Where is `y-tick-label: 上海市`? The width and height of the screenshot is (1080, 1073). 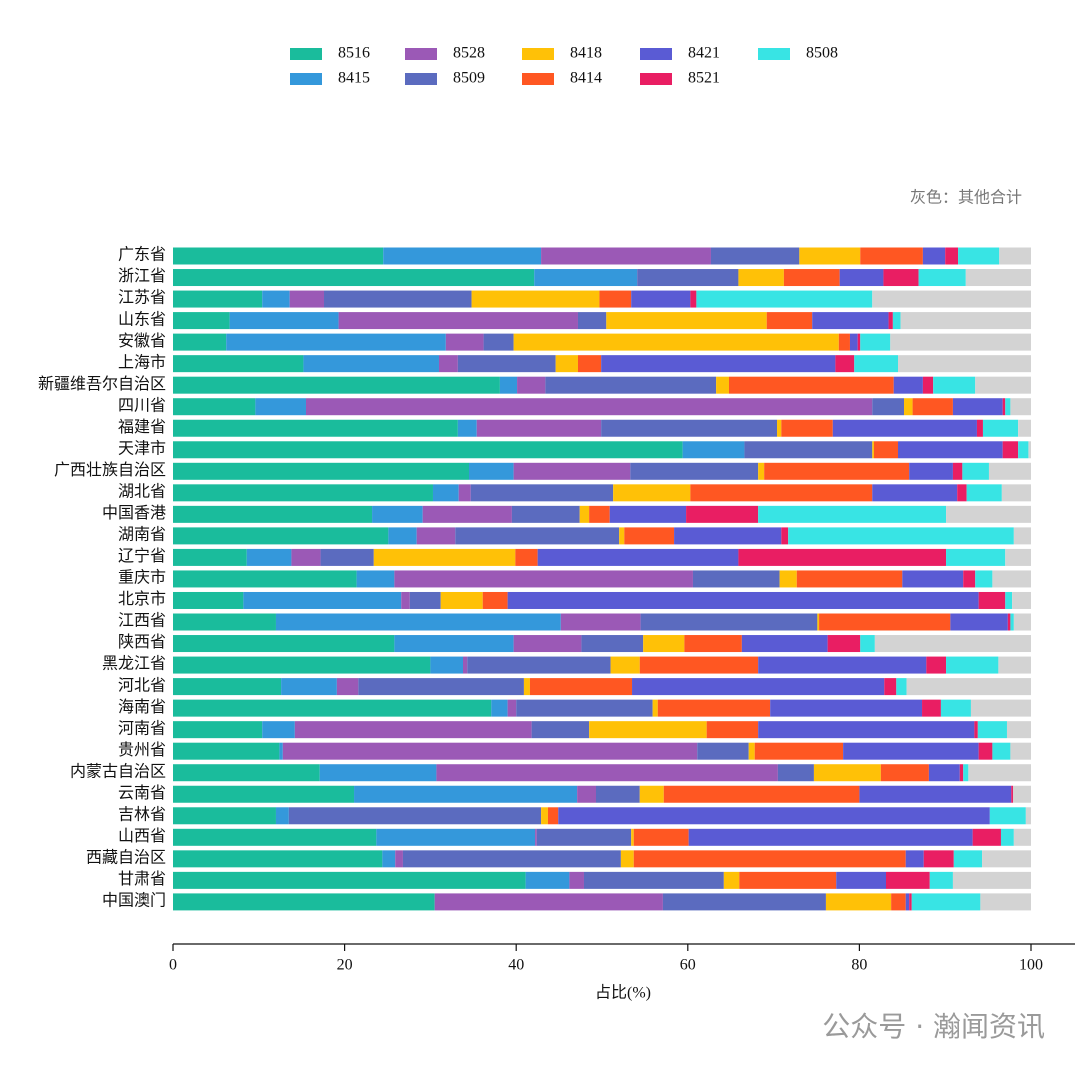 y-tick-label: 上海市 is located at coordinates (142, 362).